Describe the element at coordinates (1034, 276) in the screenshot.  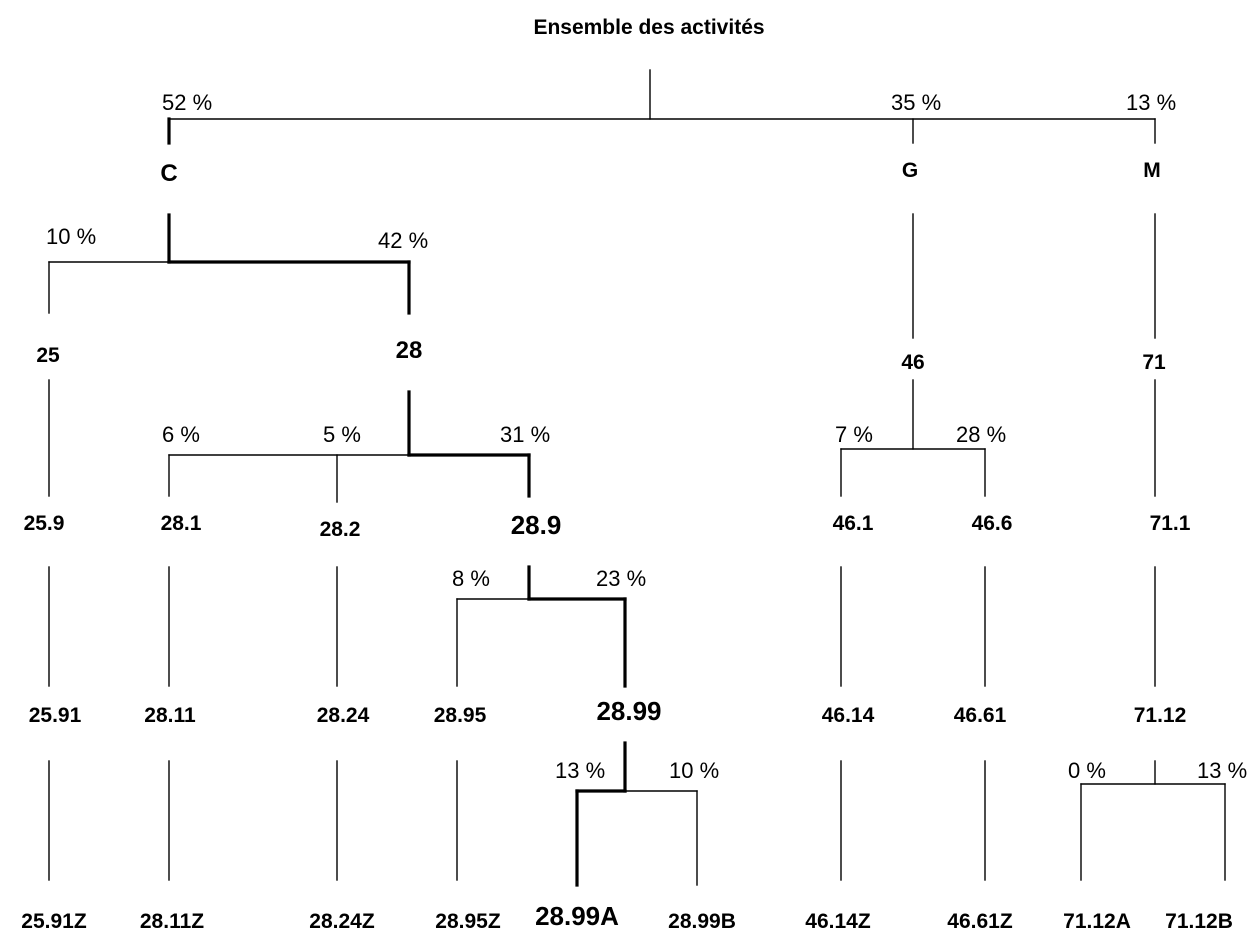
I see `section-g-m-connectors` at that location.